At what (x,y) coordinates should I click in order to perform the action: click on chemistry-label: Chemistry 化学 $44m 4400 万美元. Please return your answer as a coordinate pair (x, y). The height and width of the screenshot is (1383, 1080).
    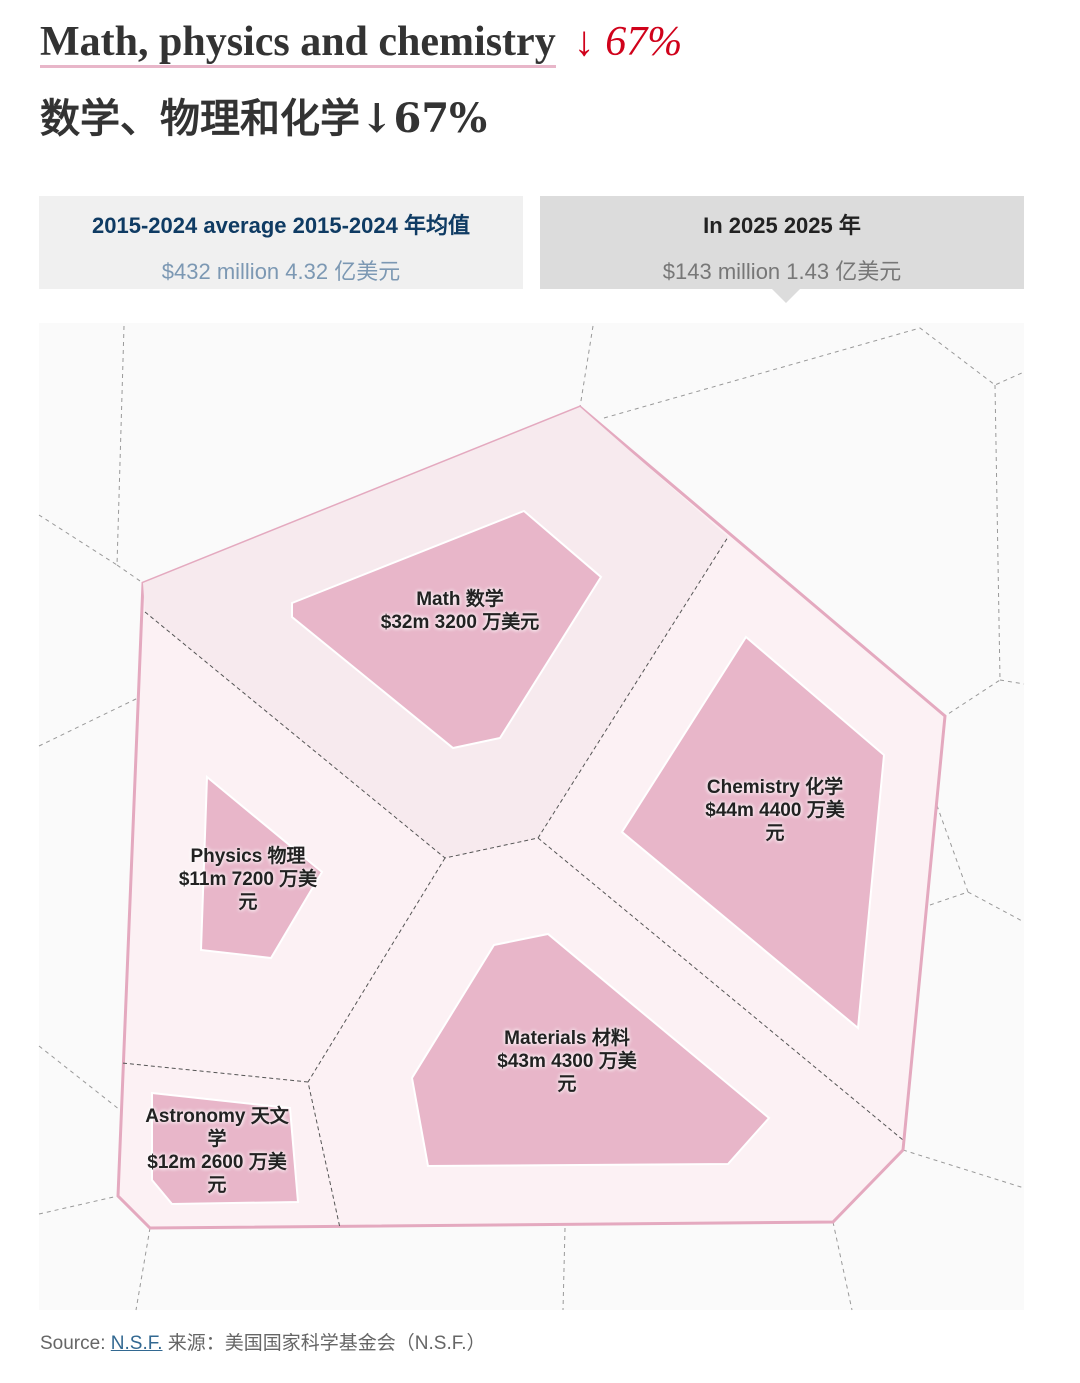
    Looking at the image, I should click on (775, 810).